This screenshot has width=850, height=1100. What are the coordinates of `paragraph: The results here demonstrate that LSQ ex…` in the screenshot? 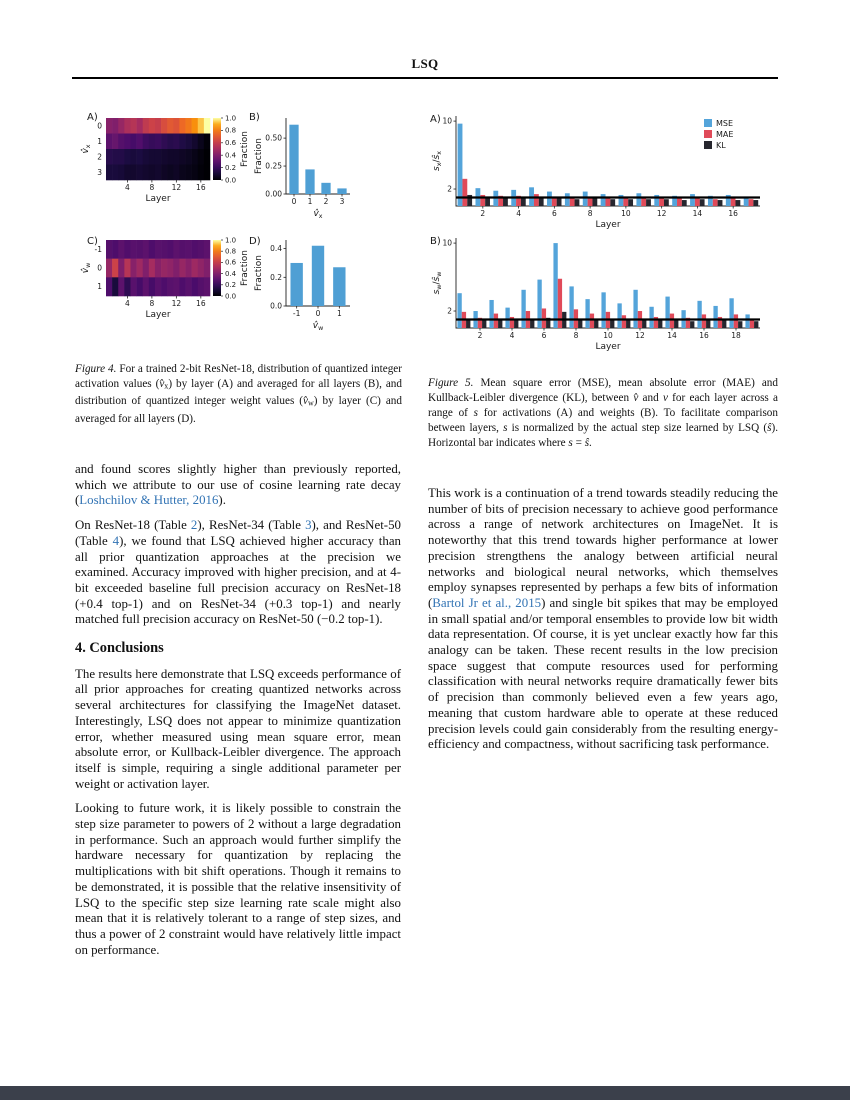 It's located at (238, 728).